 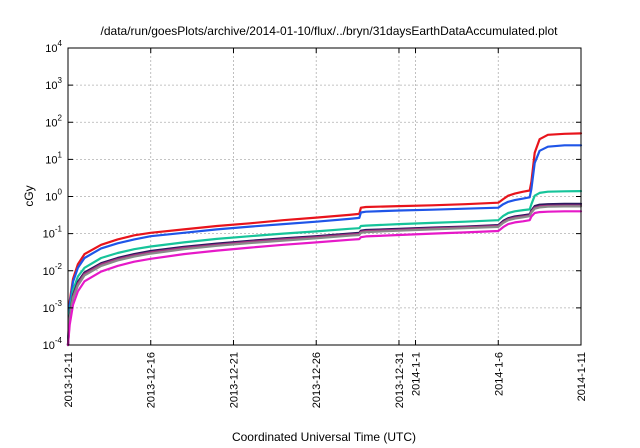 What do you see at coordinates (152, 380) in the screenshot?
I see `x-tick-label: 2013-12-16` at bounding box center [152, 380].